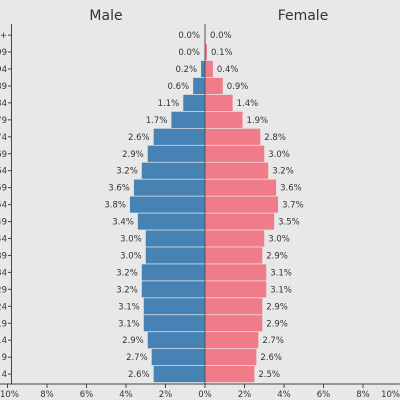 The image size is (400, 400). I want to click on female-value-label: 3.7%, so click(293, 206).